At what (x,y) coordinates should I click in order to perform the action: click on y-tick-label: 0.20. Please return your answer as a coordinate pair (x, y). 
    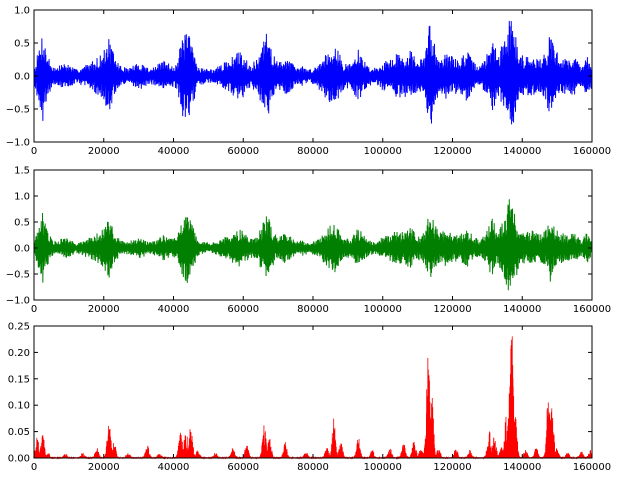
    Looking at the image, I should click on (19, 353).